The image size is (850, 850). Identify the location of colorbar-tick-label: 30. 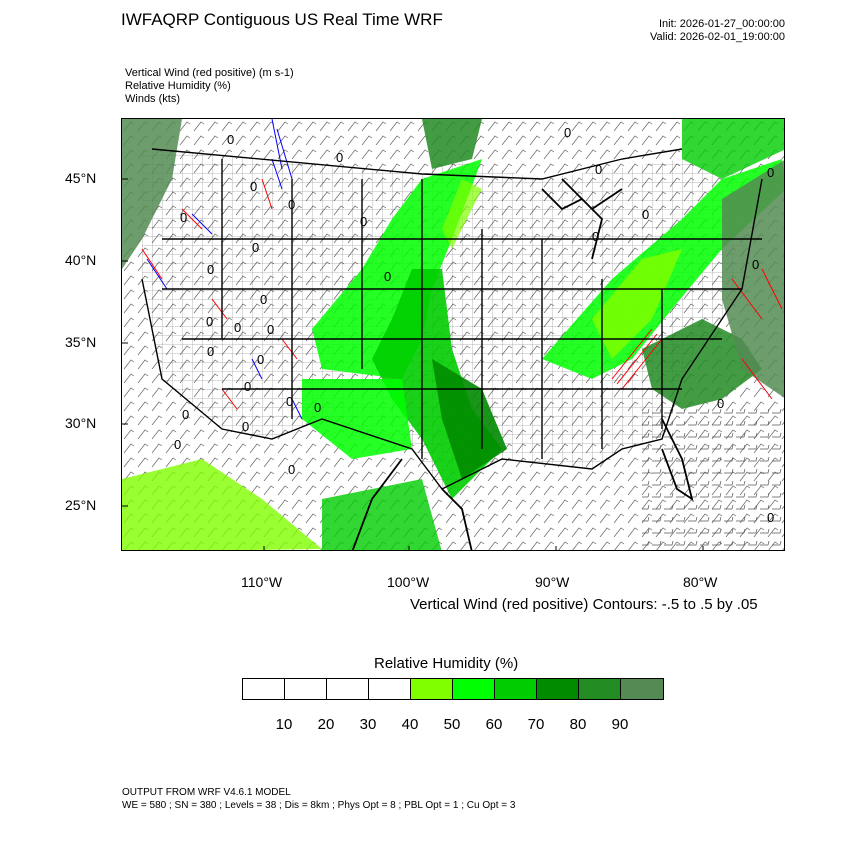
(368, 724).